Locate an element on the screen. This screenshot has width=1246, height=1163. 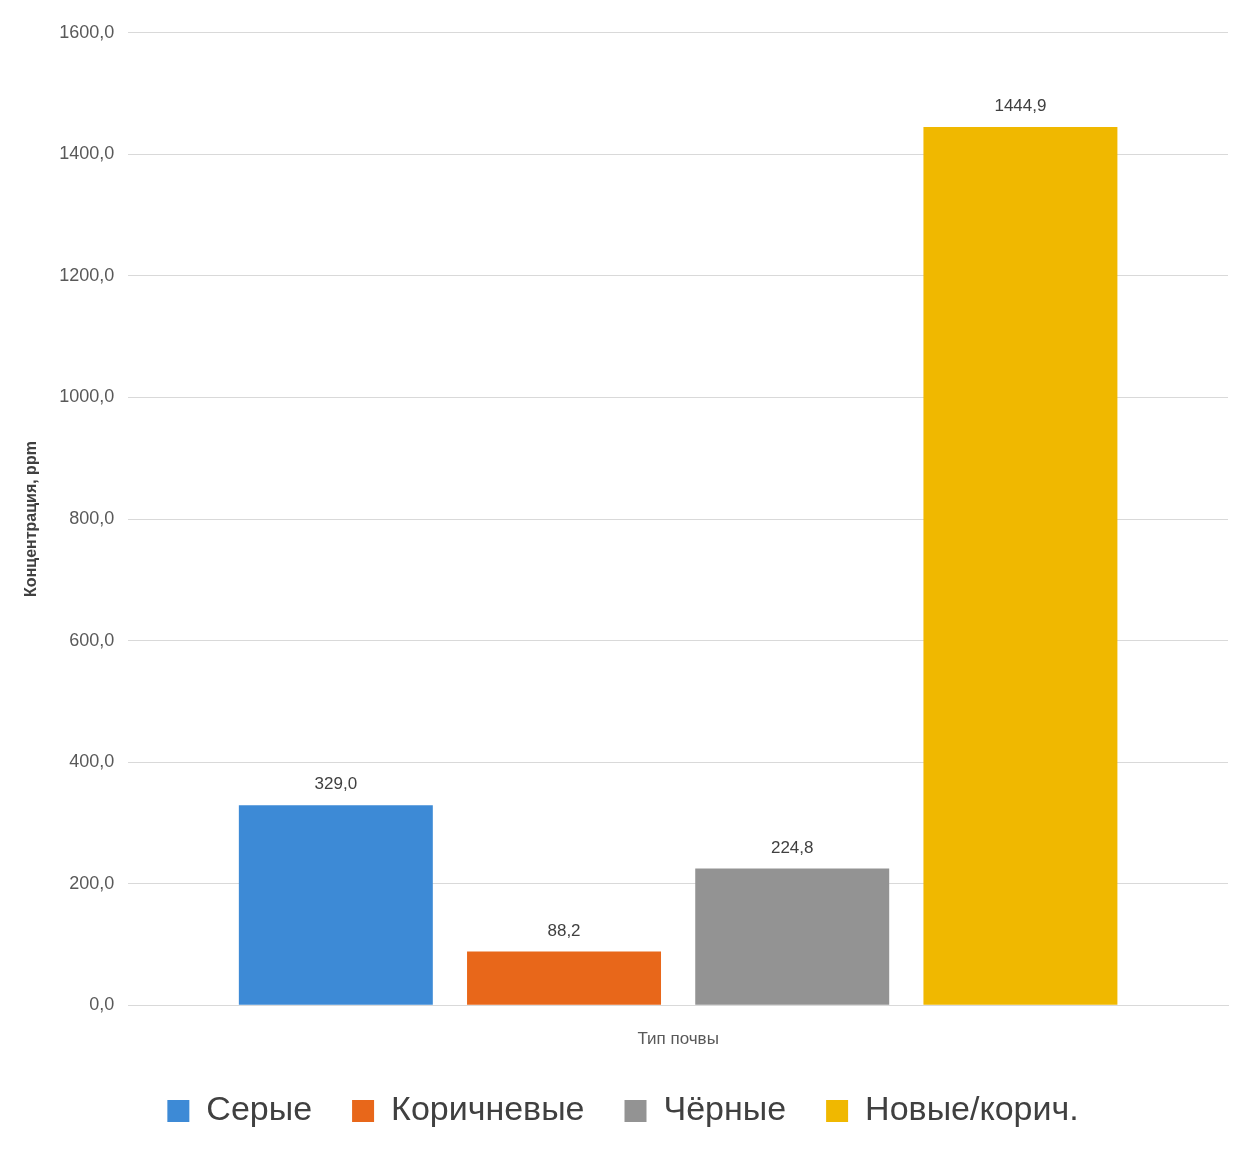
y-tick-label: 1600,0 is located at coordinates (87, 31).